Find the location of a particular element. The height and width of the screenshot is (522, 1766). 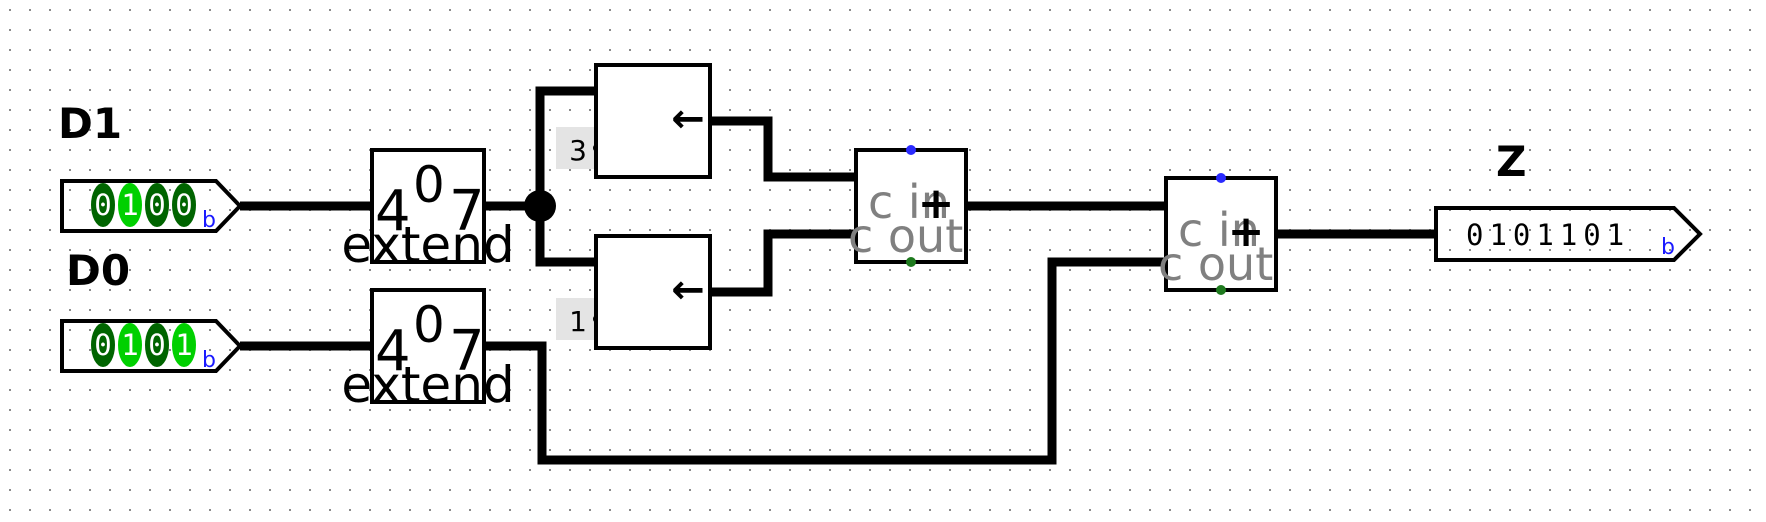

wire-splitter-to-shift1 is located at coordinates (567, 236).